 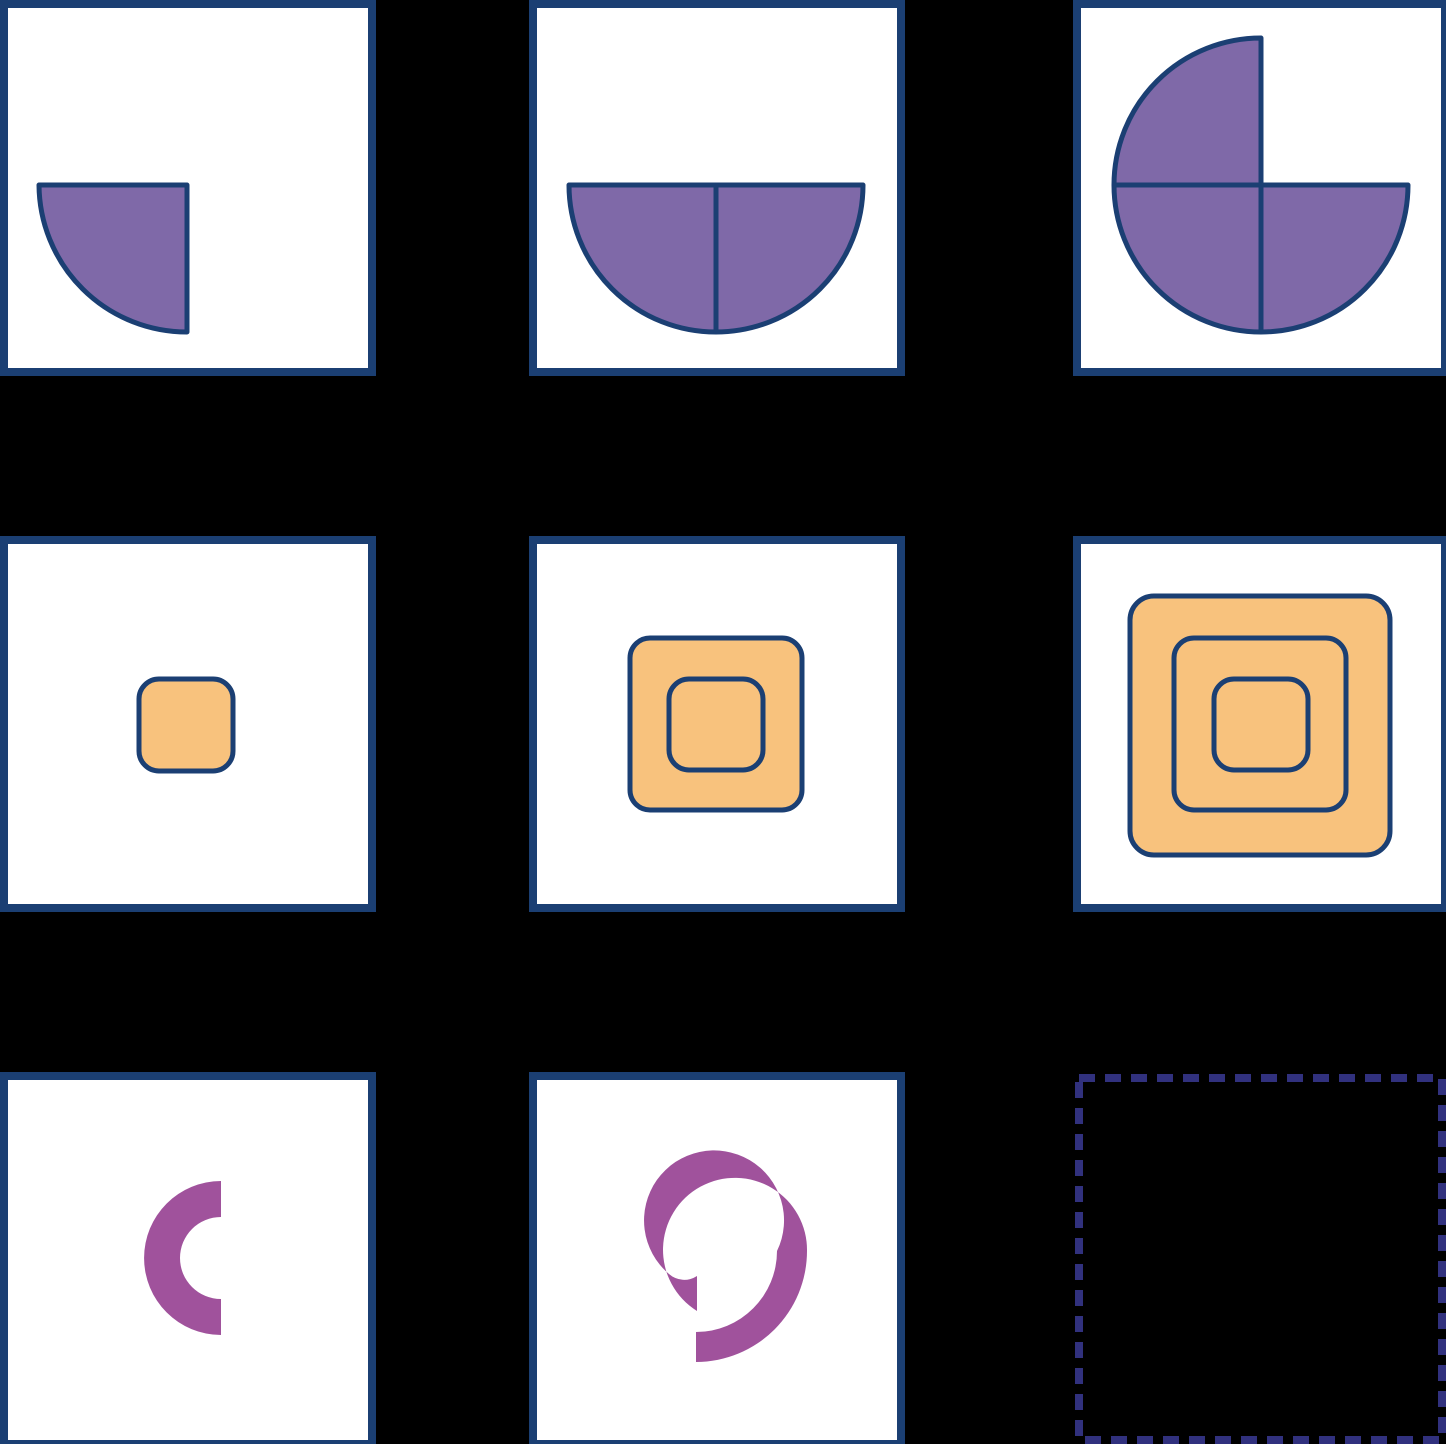 What do you see at coordinates (1260, 1259) in the screenshot?
I see `missing-answer-panel` at bounding box center [1260, 1259].